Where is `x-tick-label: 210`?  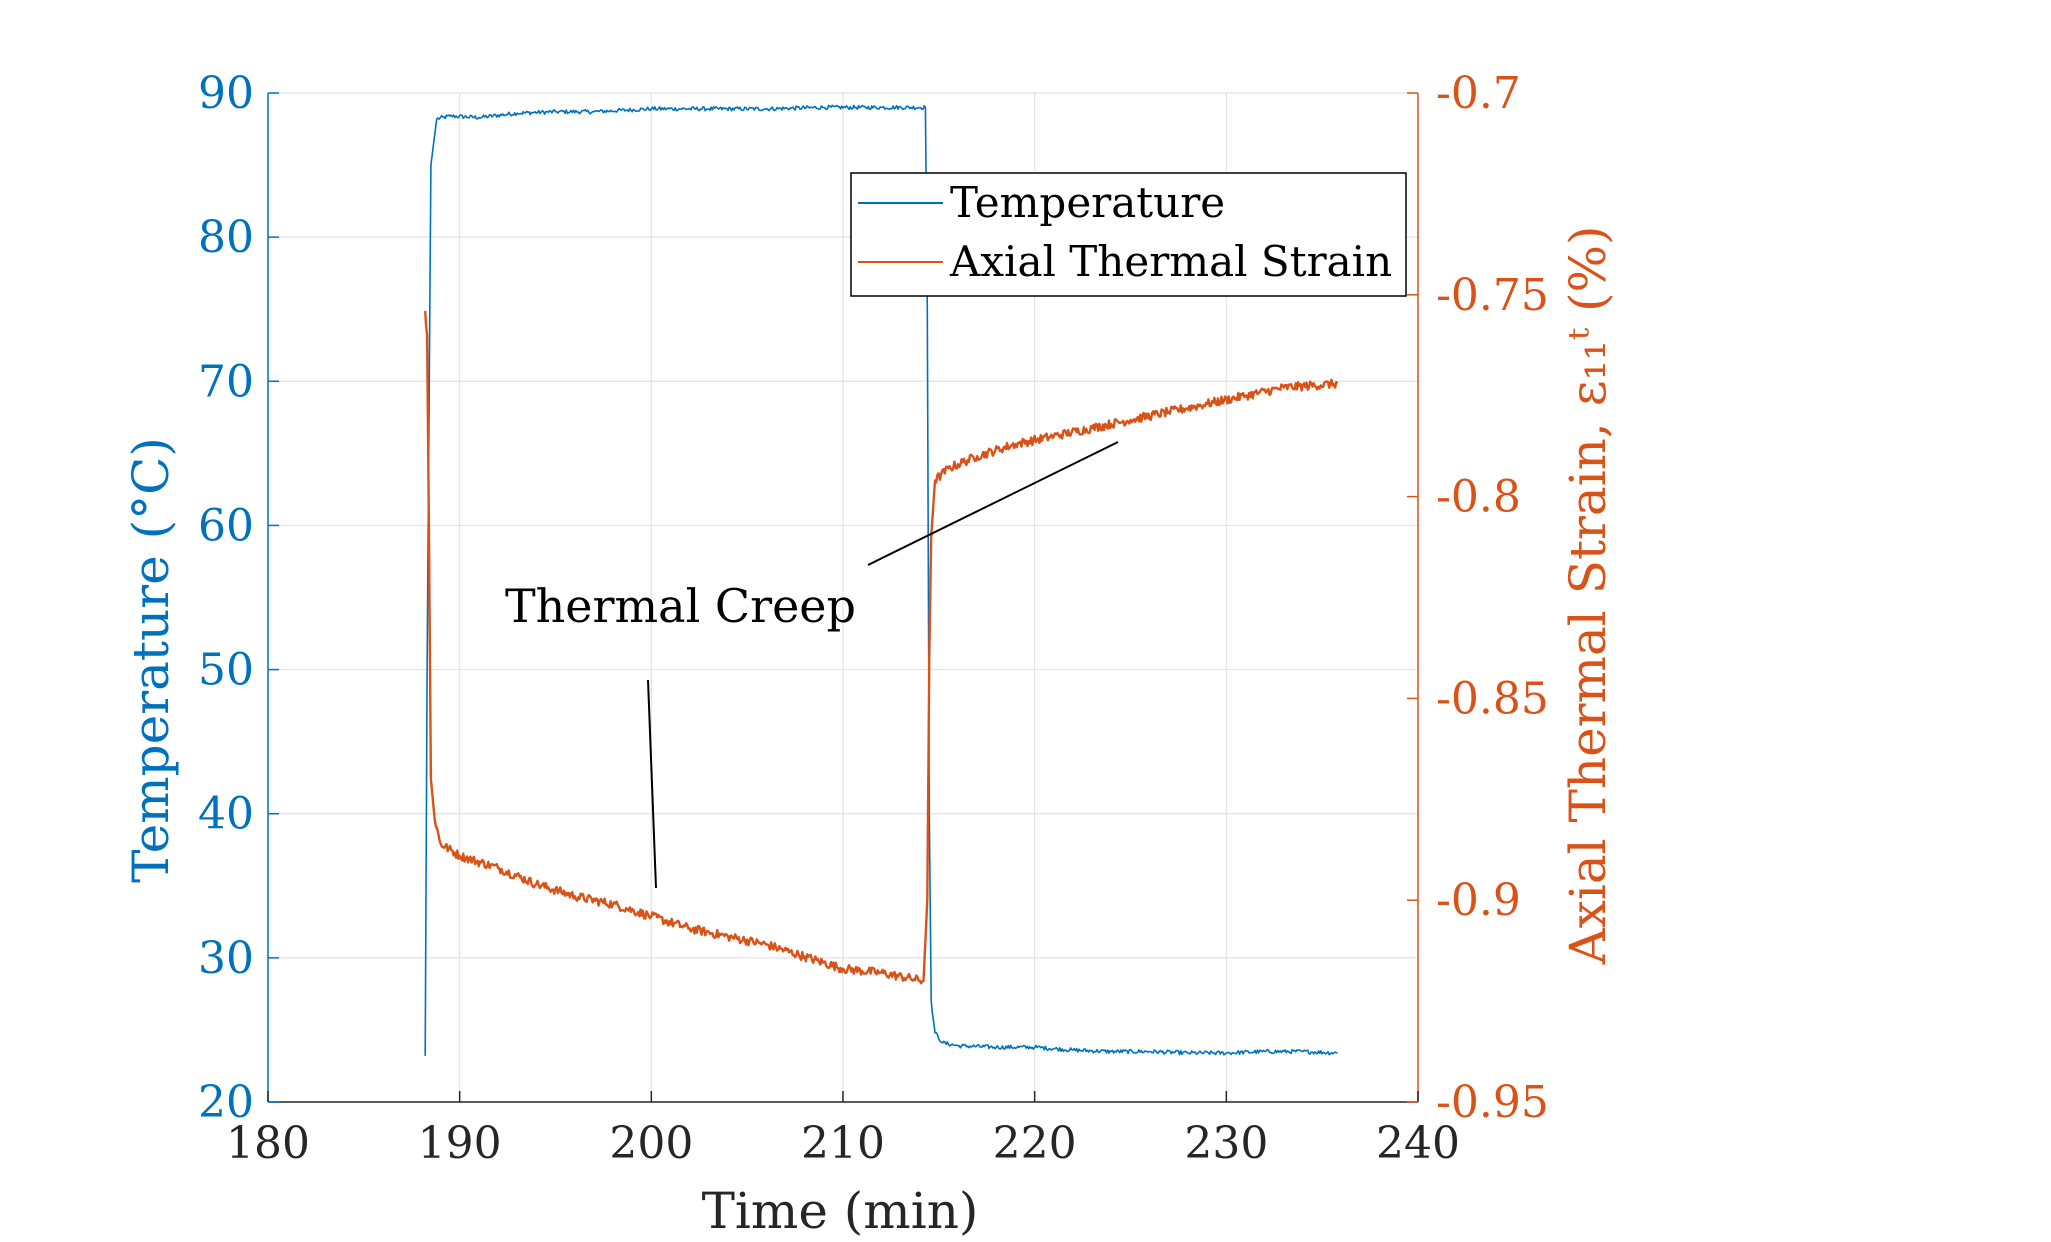
x-tick-label: 210 is located at coordinates (843, 1143).